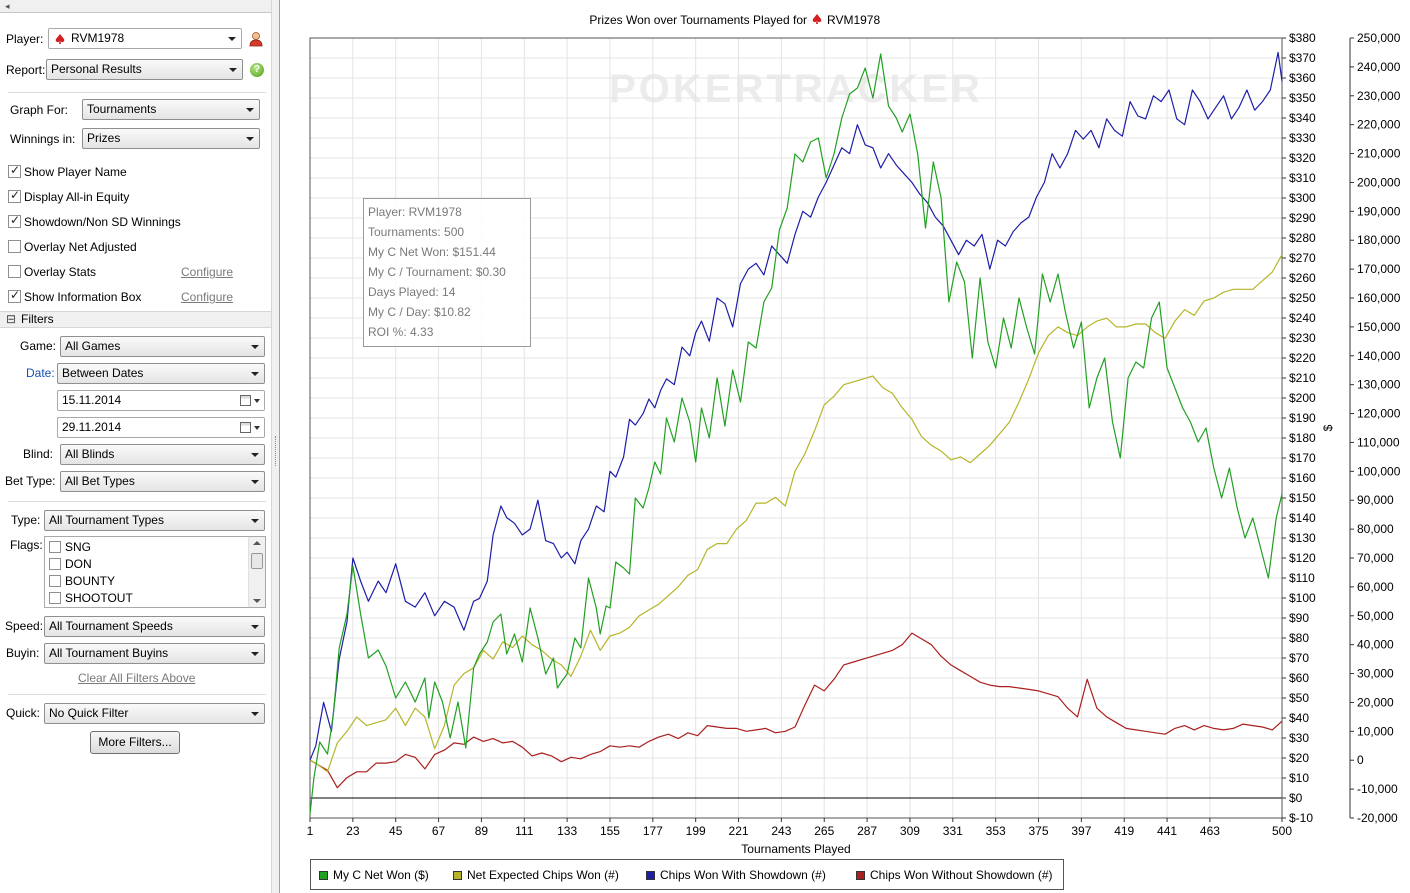 The width and height of the screenshot is (1410, 893). Describe the element at coordinates (77, 197) in the screenshot. I see `option-label: Display All-in Equity` at that location.